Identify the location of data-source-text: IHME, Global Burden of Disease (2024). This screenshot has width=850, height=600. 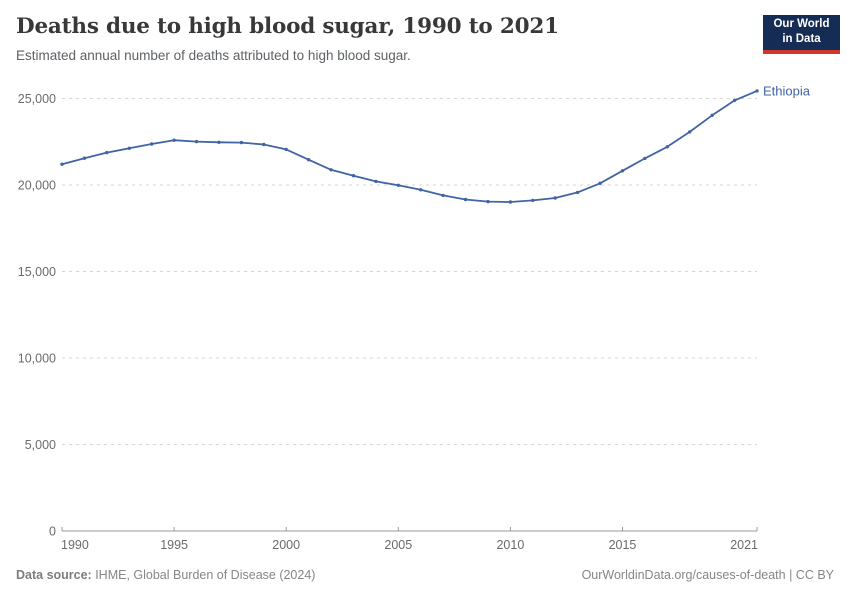
(203, 575).